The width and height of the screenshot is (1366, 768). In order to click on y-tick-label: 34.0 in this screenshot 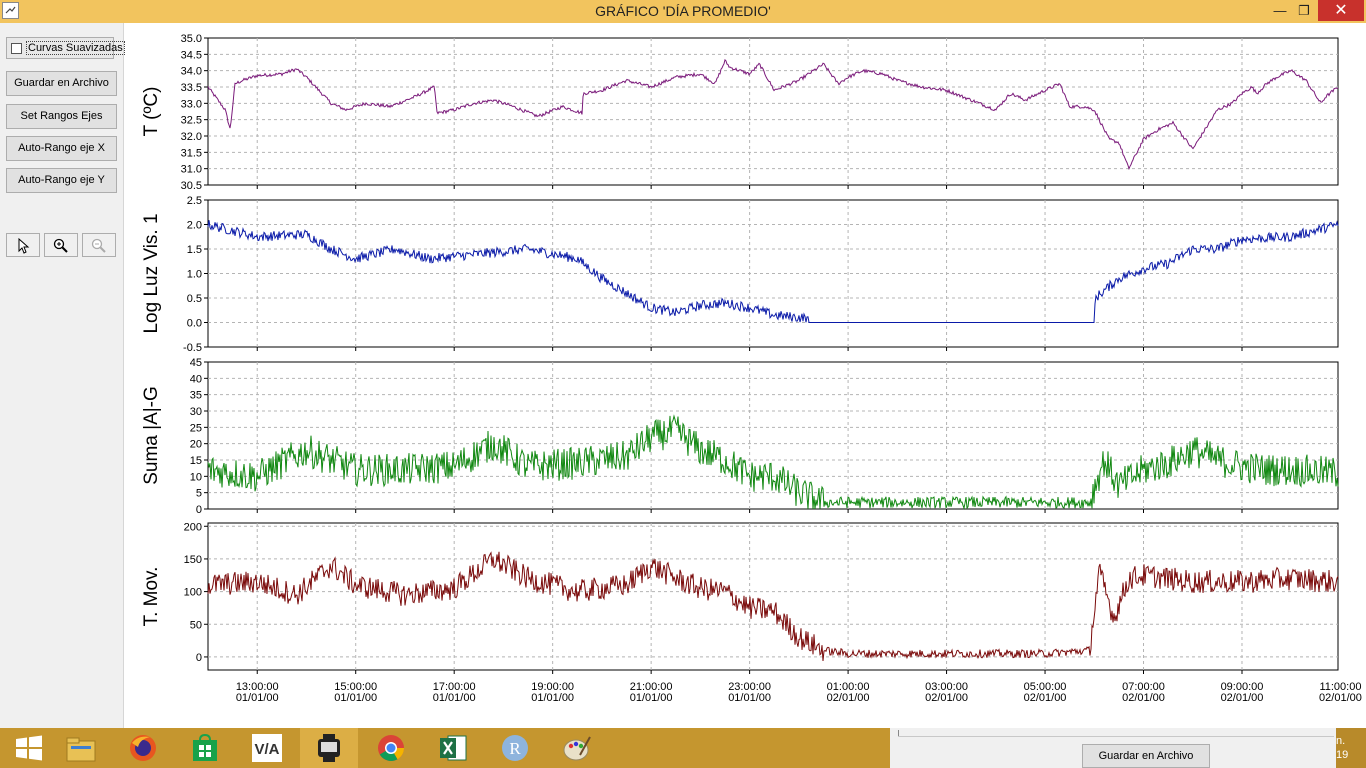, I will do `click(191, 72)`.